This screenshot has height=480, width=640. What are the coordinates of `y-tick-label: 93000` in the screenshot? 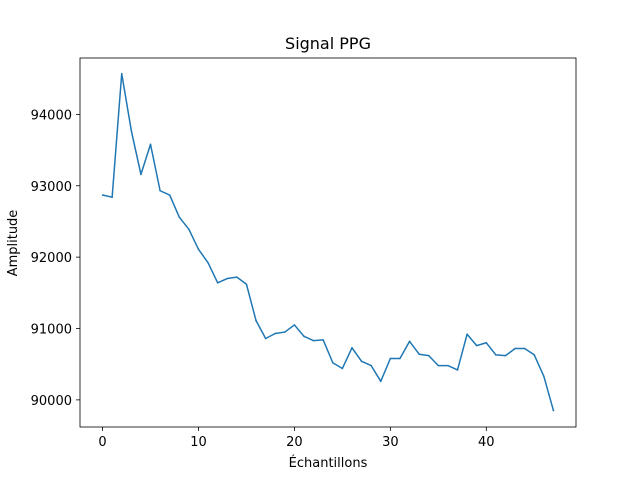 It's located at (51, 187).